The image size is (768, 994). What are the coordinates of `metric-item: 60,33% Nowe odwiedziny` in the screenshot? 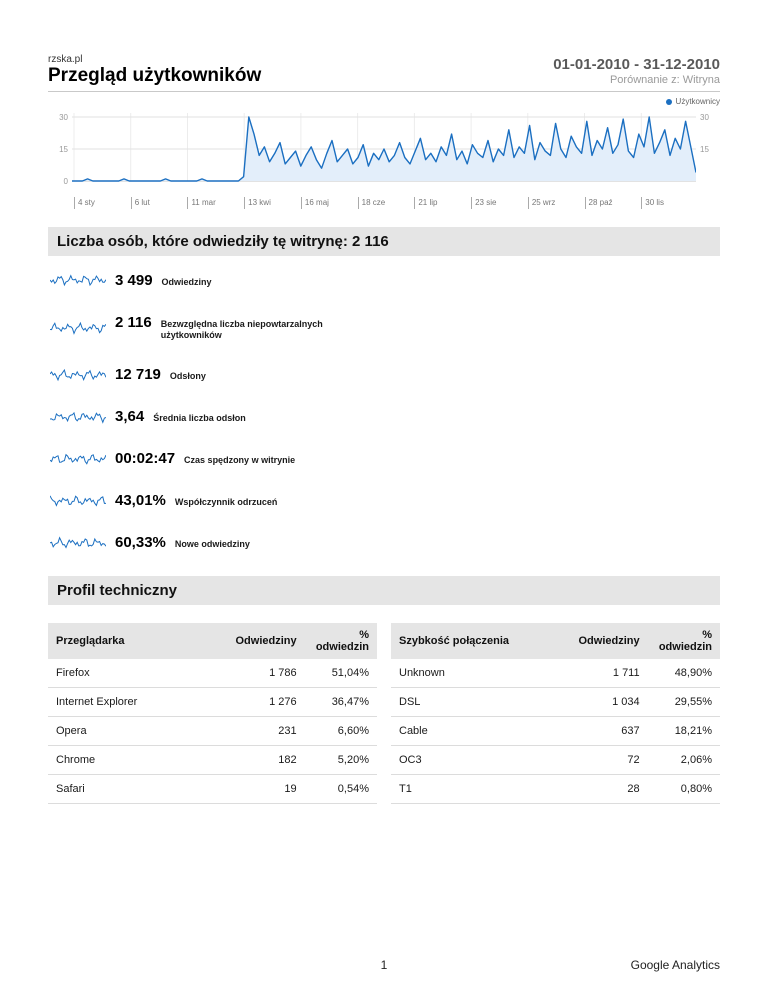 It's located at (384, 543).